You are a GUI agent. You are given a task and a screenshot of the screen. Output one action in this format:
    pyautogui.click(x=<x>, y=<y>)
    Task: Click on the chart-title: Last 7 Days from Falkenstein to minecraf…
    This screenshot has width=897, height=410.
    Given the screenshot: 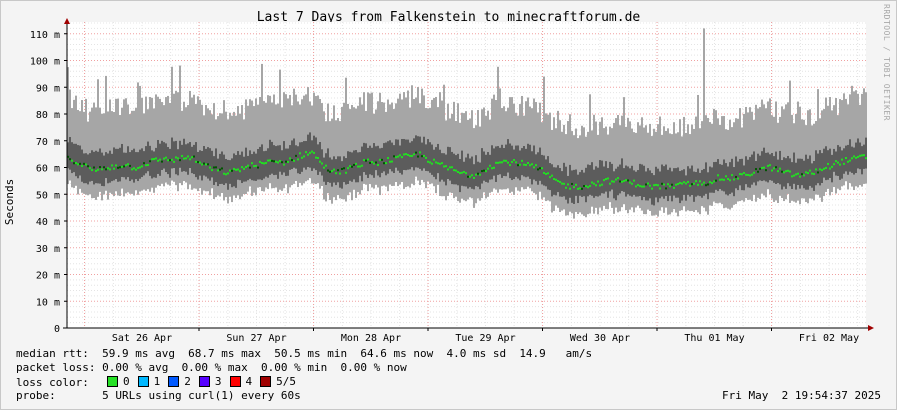 What is the action you would take?
    pyautogui.click(x=448, y=17)
    